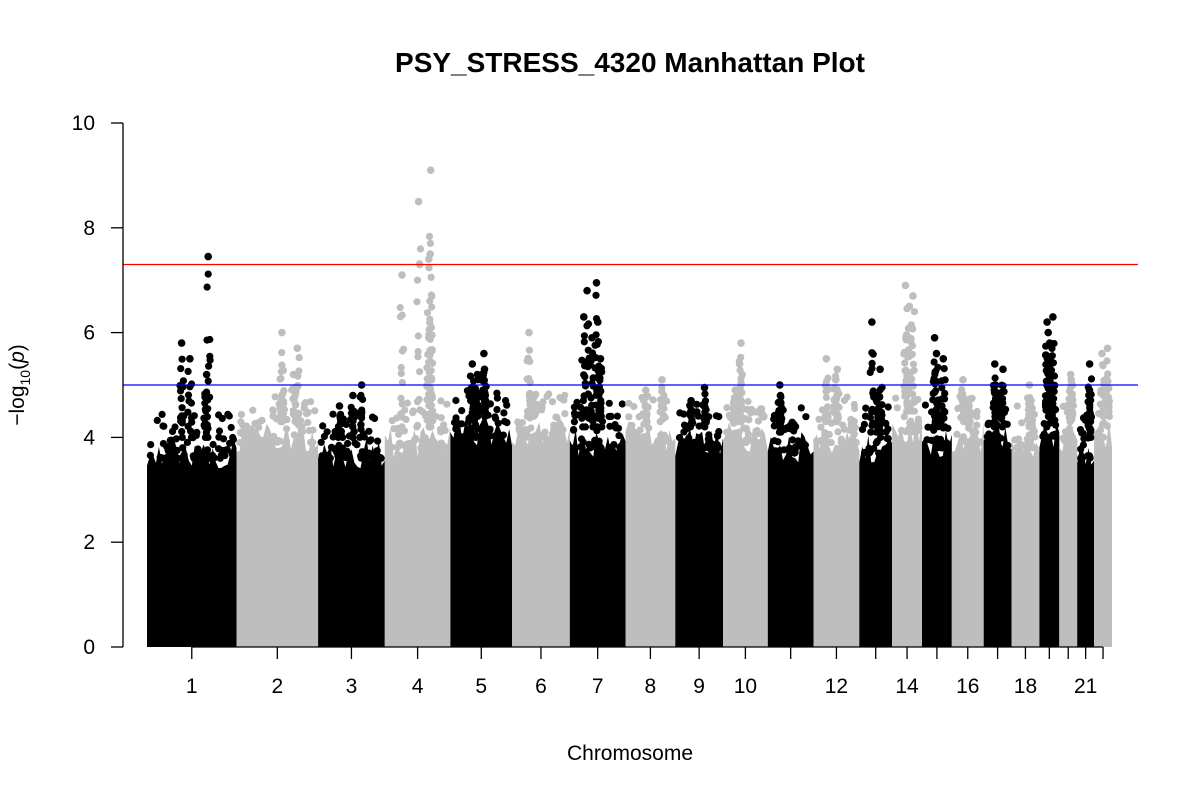 Image resolution: width=1200 pixels, height=800 pixels. What do you see at coordinates (745, 534) in the screenshot?
I see `chromosome-10-snp-band` at bounding box center [745, 534].